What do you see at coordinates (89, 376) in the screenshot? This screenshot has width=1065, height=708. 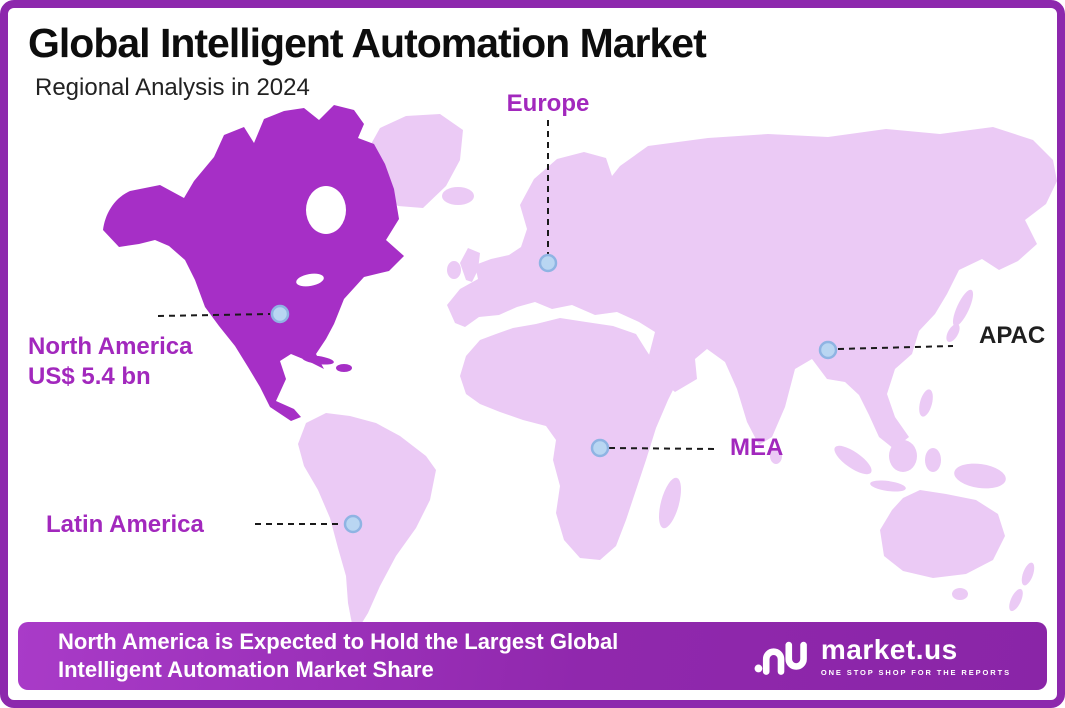 I see `label-north-america-value: US$ 5.4 bn` at bounding box center [89, 376].